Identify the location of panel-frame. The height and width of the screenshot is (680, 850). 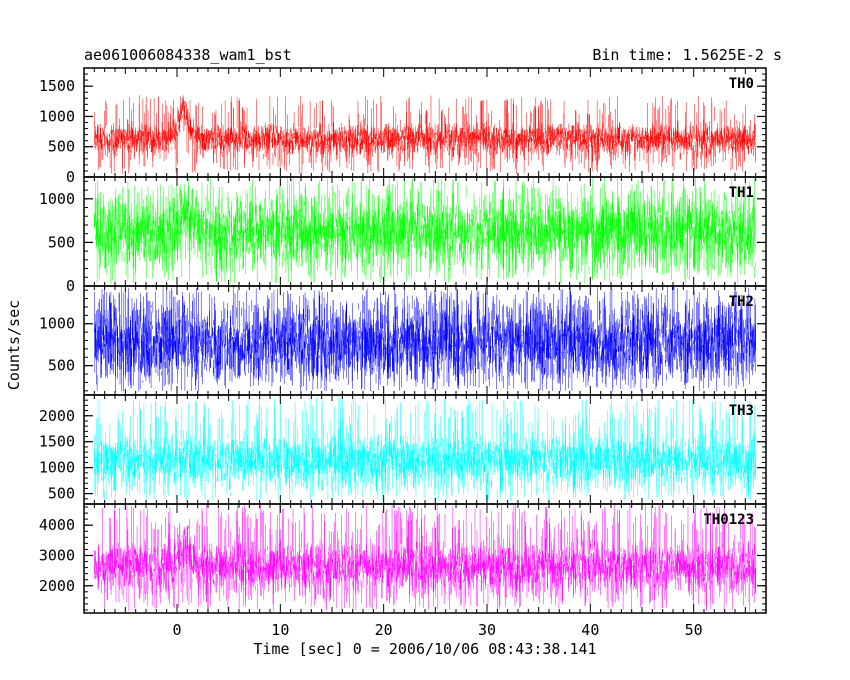
(425, 122).